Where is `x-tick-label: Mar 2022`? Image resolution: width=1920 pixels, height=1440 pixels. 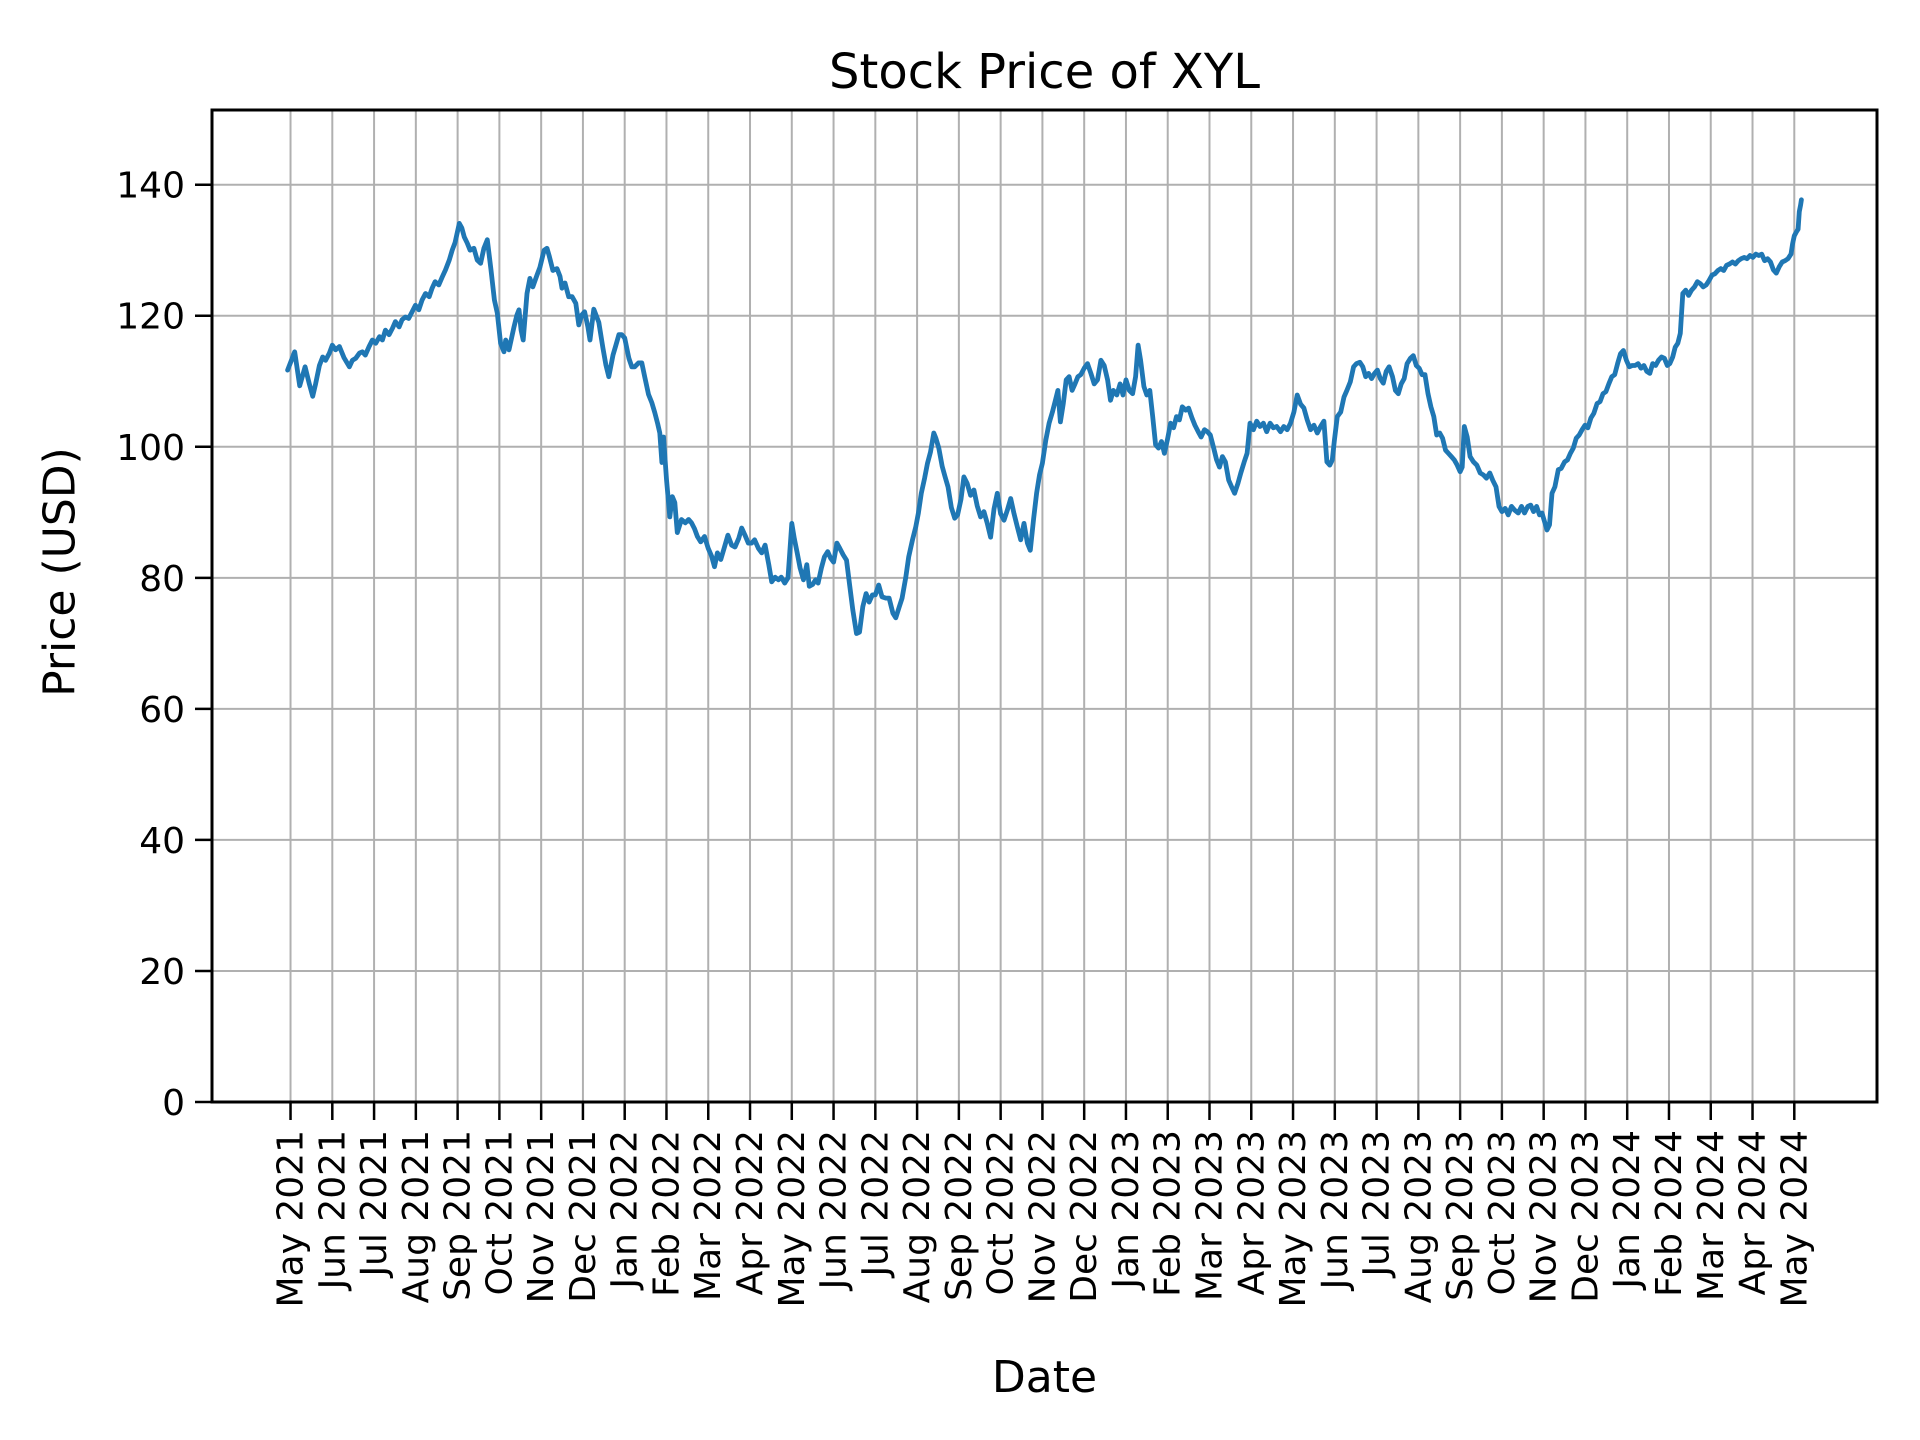 x-tick-label: Mar 2022 is located at coordinates (708, 1215).